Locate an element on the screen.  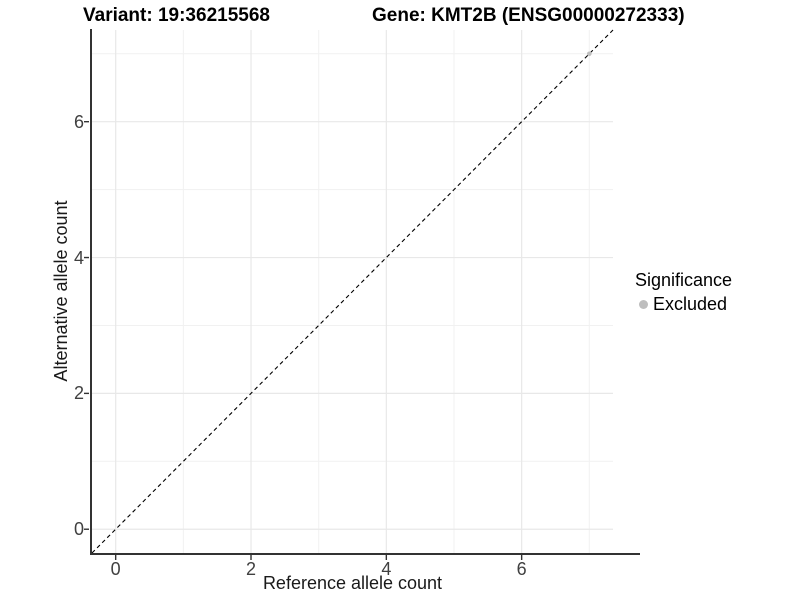
x-tick-label: 4 is located at coordinates (386, 569).